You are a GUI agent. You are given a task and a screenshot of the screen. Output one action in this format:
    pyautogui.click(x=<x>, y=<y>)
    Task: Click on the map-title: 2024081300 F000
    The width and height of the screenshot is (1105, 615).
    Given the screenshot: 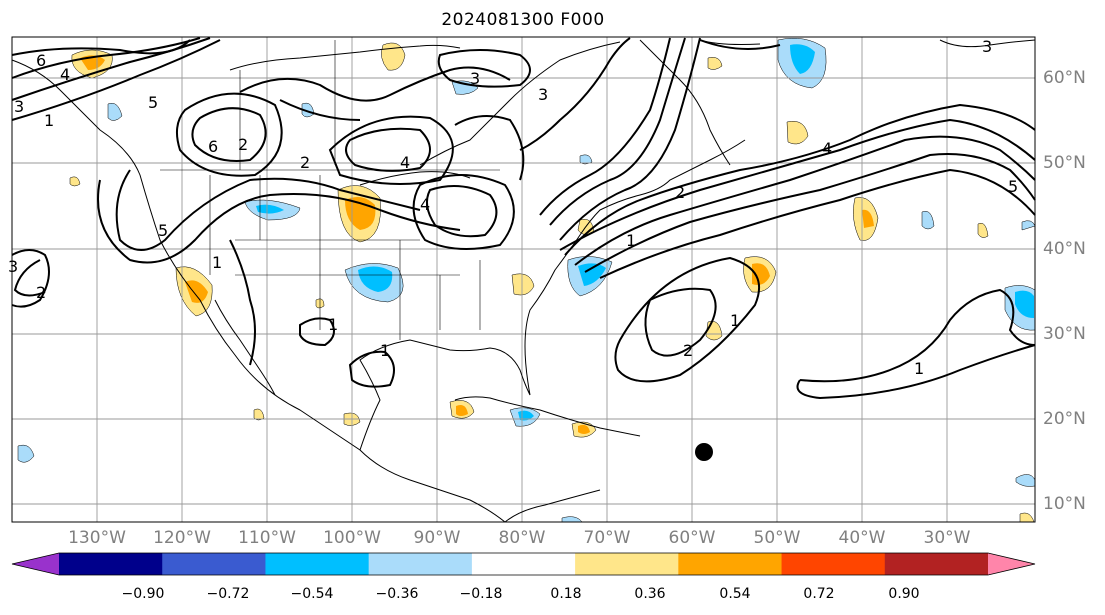 What is the action you would take?
    pyautogui.click(x=523, y=20)
    